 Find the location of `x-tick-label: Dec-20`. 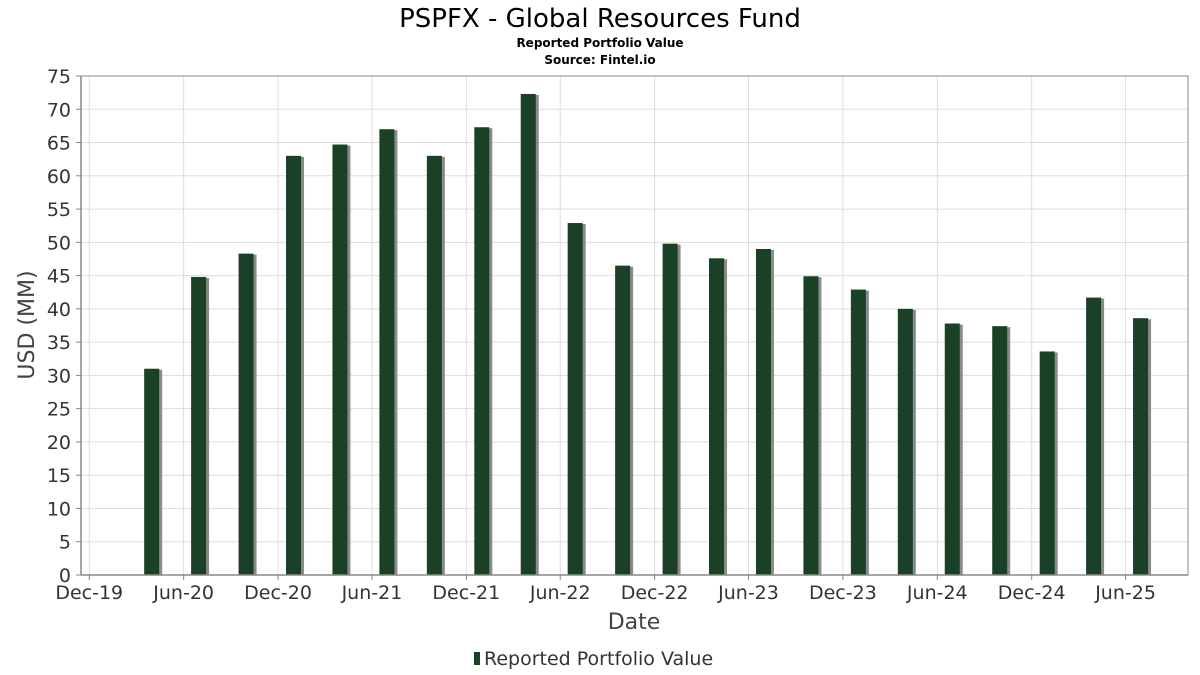

x-tick-label: Dec-20 is located at coordinates (278, 593).